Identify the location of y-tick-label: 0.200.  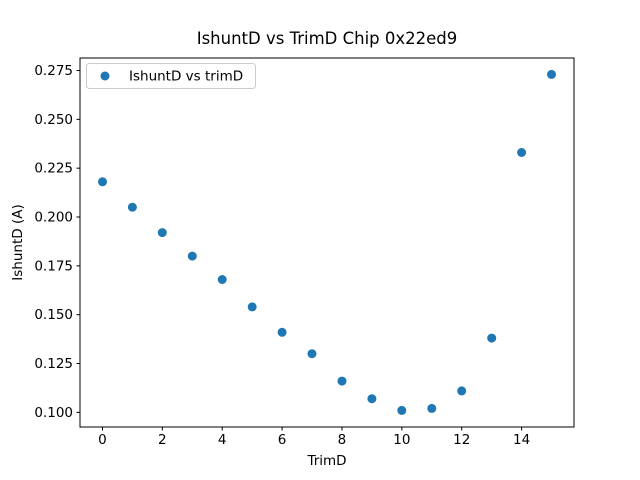
(53, 218).